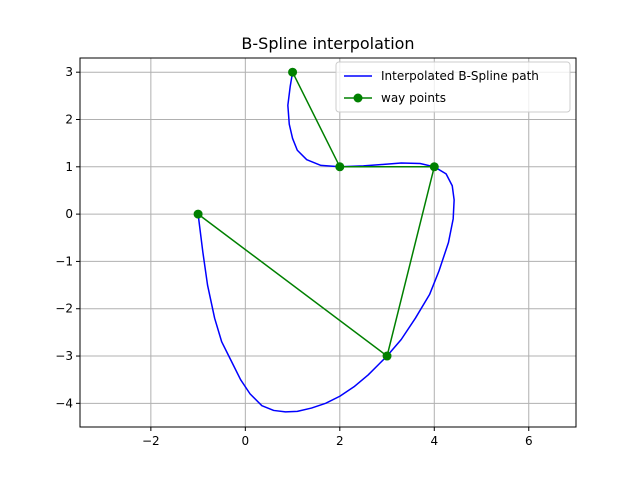 This screenshot has height=480, width=640. I want to click on y-tick-label: −3, so click(64, 356).